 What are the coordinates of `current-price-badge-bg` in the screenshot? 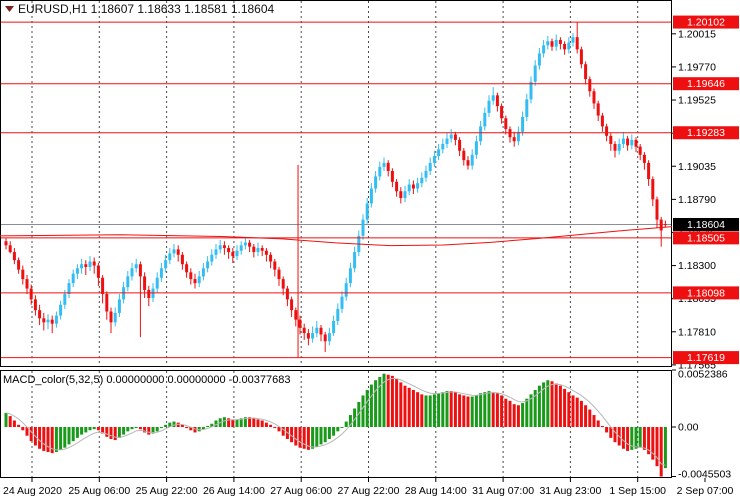 It's located at (706, 224).